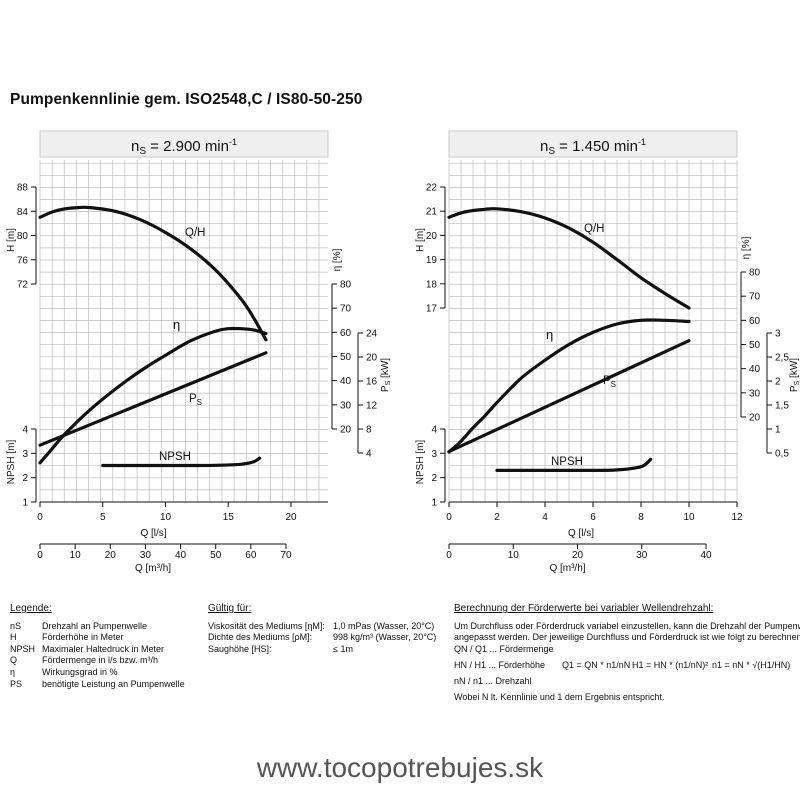  What do you see at coordinates (569, 258) in the screenshot?
I see `qh-curve` at bounding box center [569, 258].